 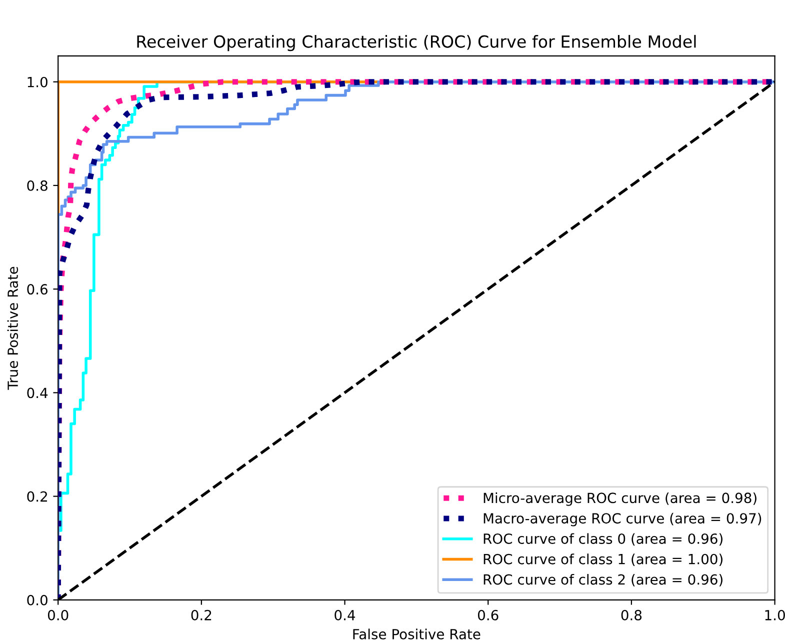 I want to click on y-tick-label: 0.0, so click(x=37, y=600).